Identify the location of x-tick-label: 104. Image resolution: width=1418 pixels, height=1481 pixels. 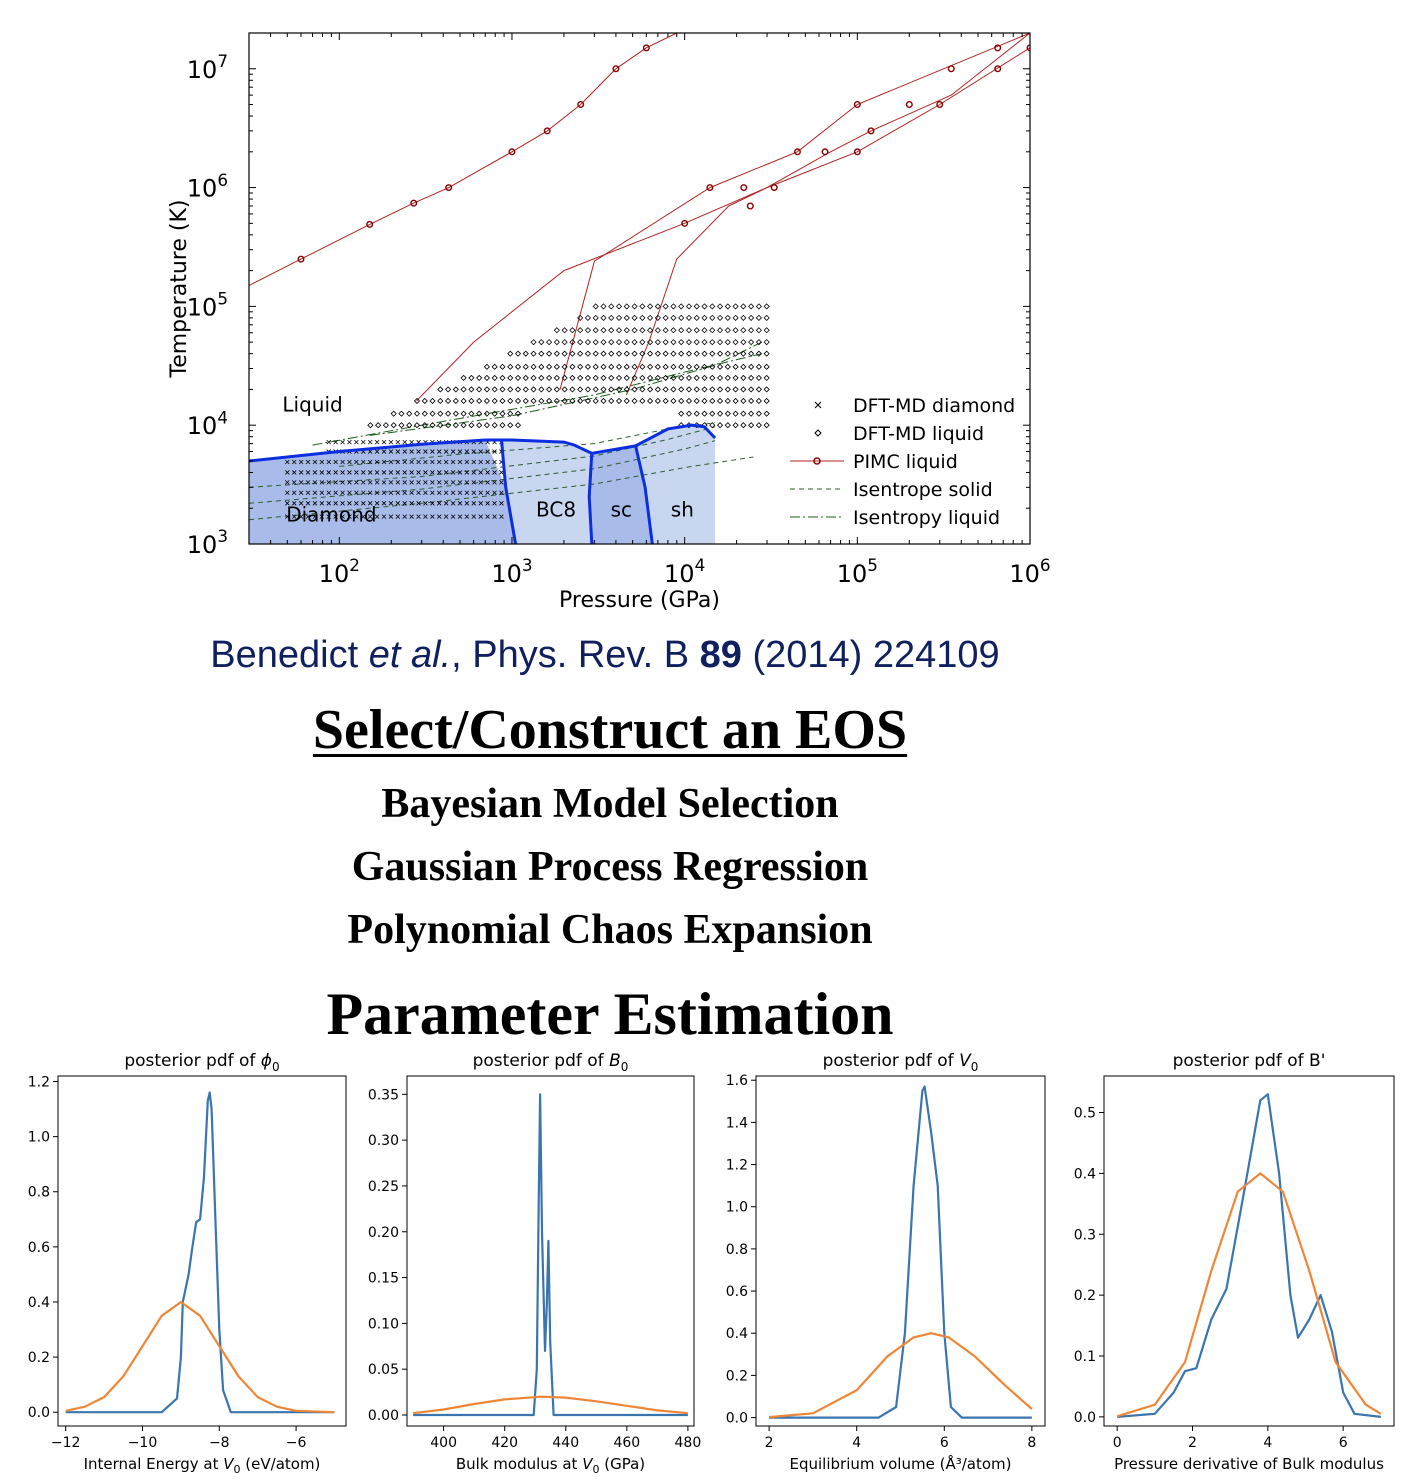
(684, 571).